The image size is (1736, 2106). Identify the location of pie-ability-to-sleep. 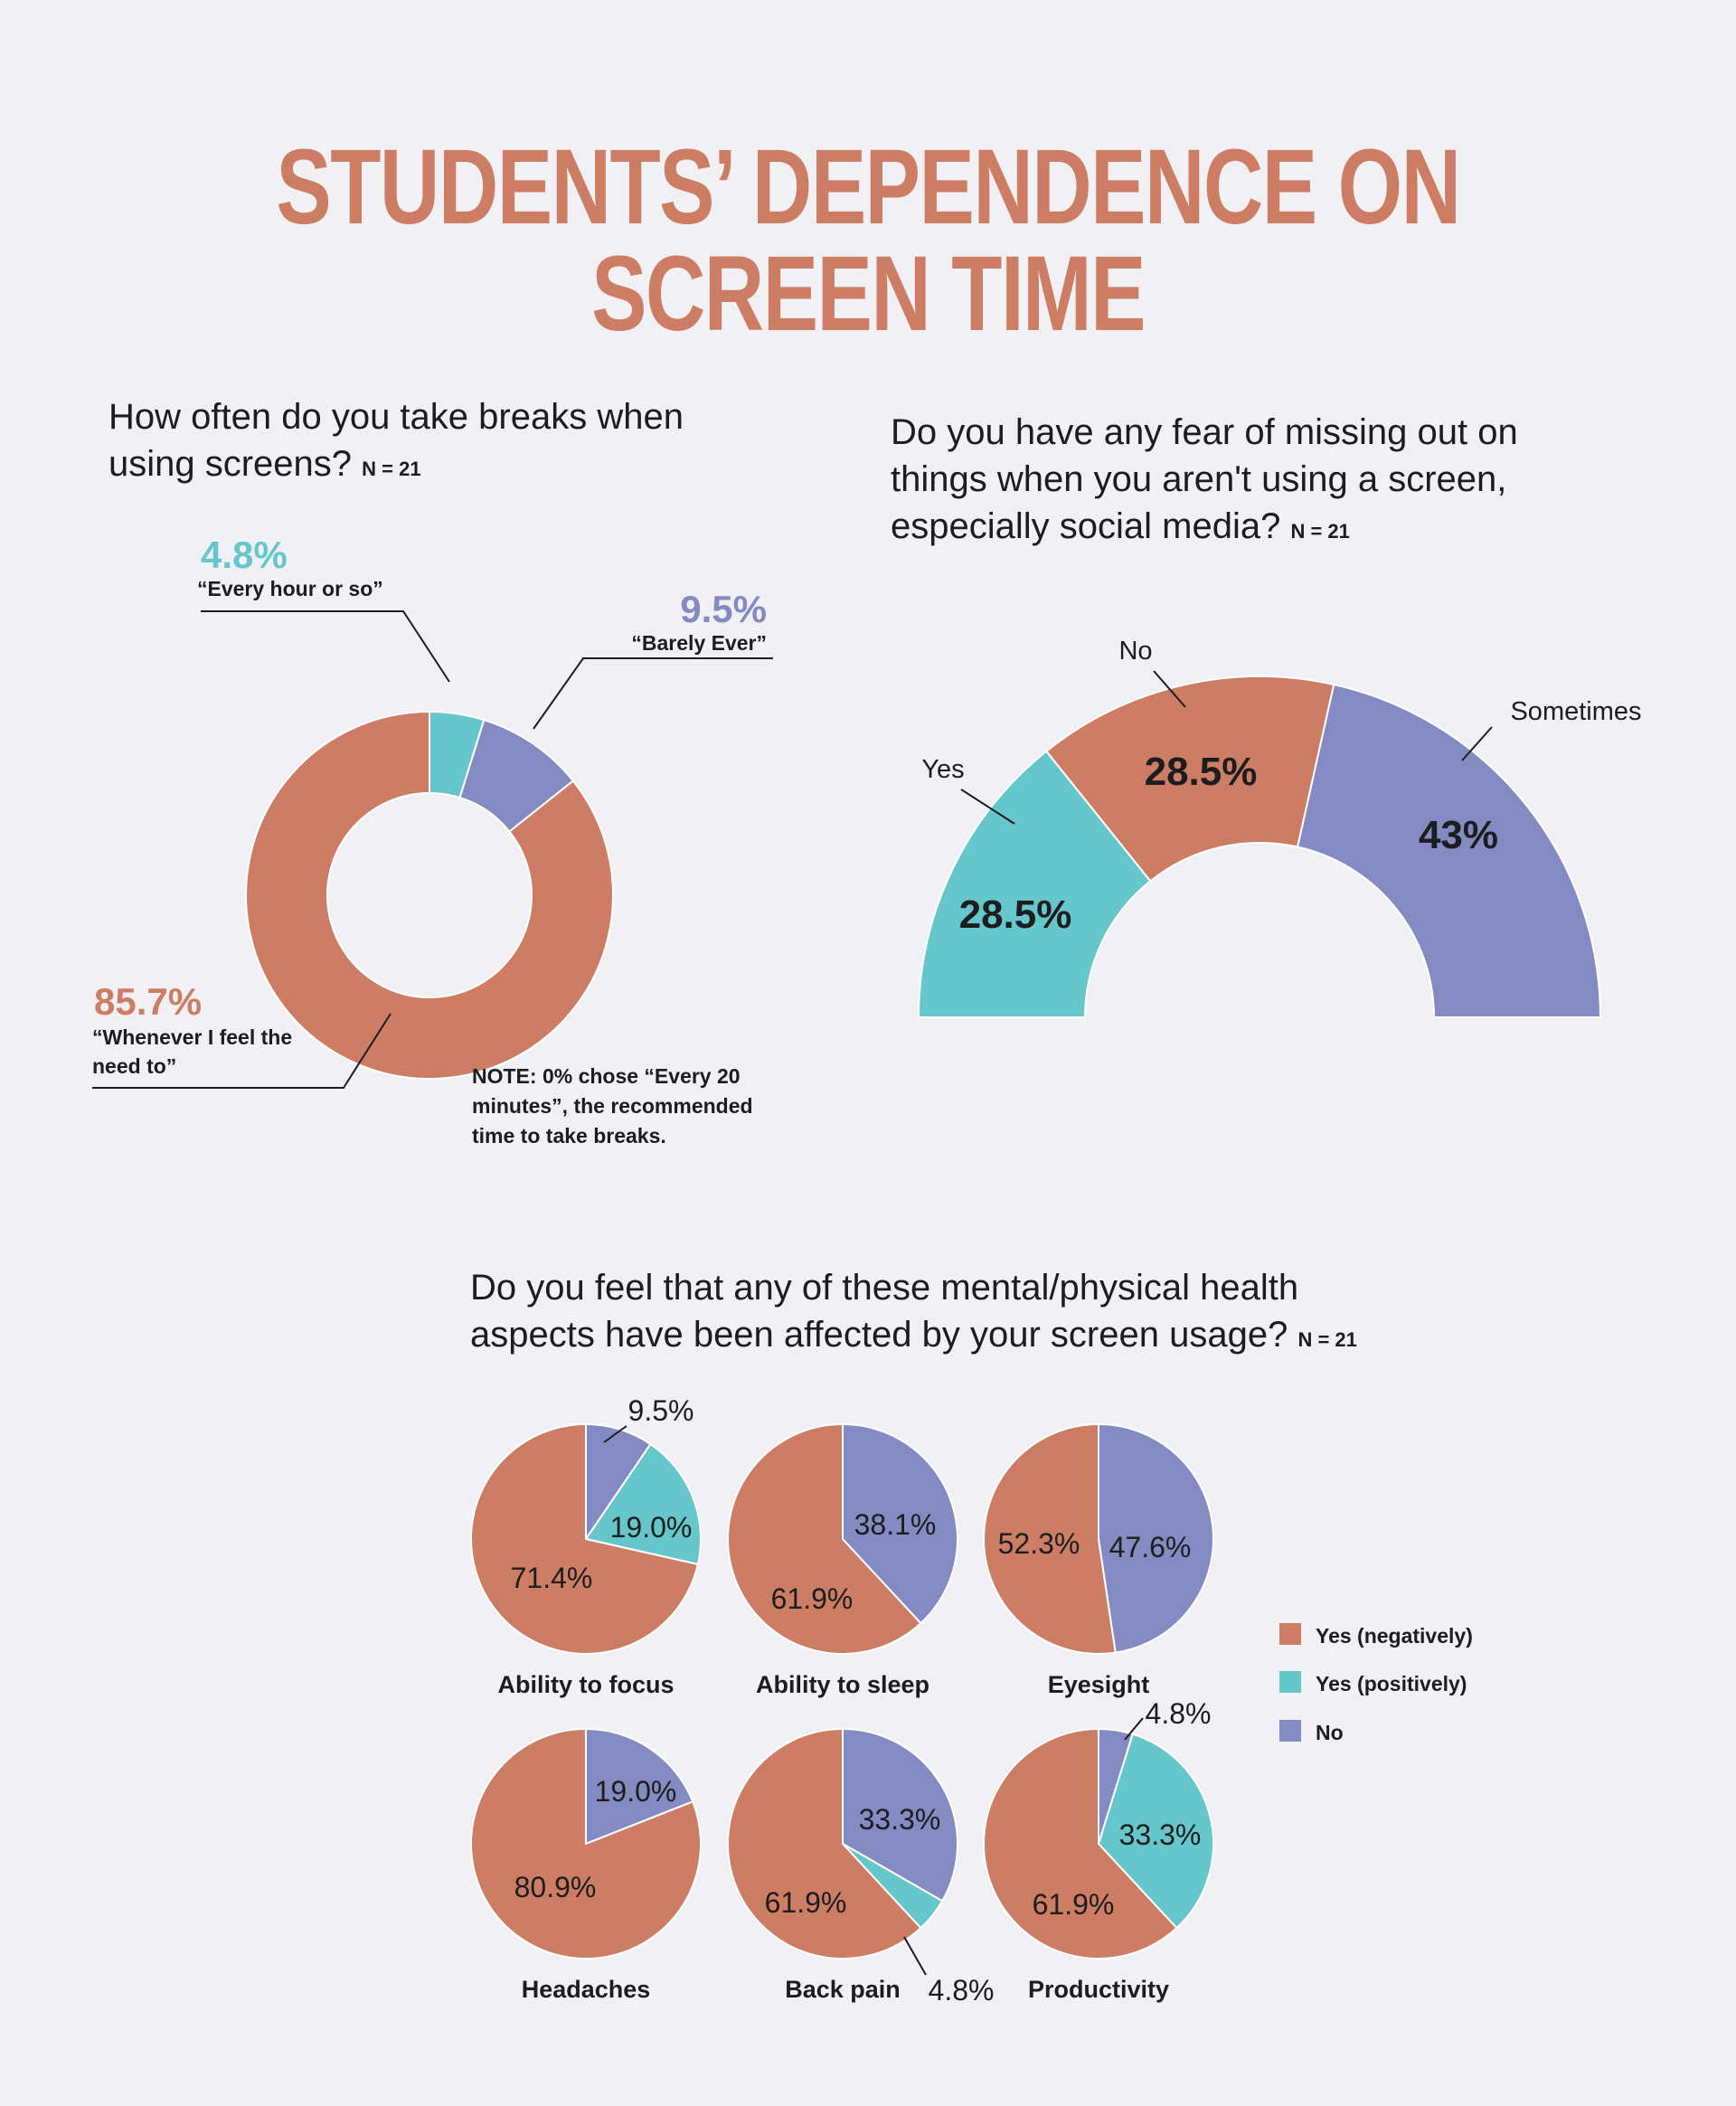
(843, 1539).